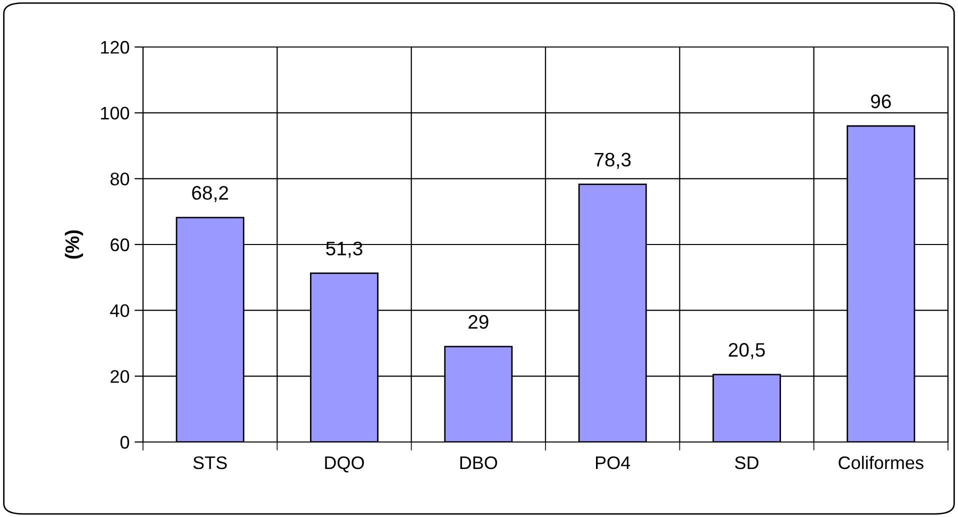 The width and height of the screenshot is (958, 517). What do you see at coordinates (115, 47) in the screenshot?
I see `y-tick-label: 120` at bounding box center [115, 47].